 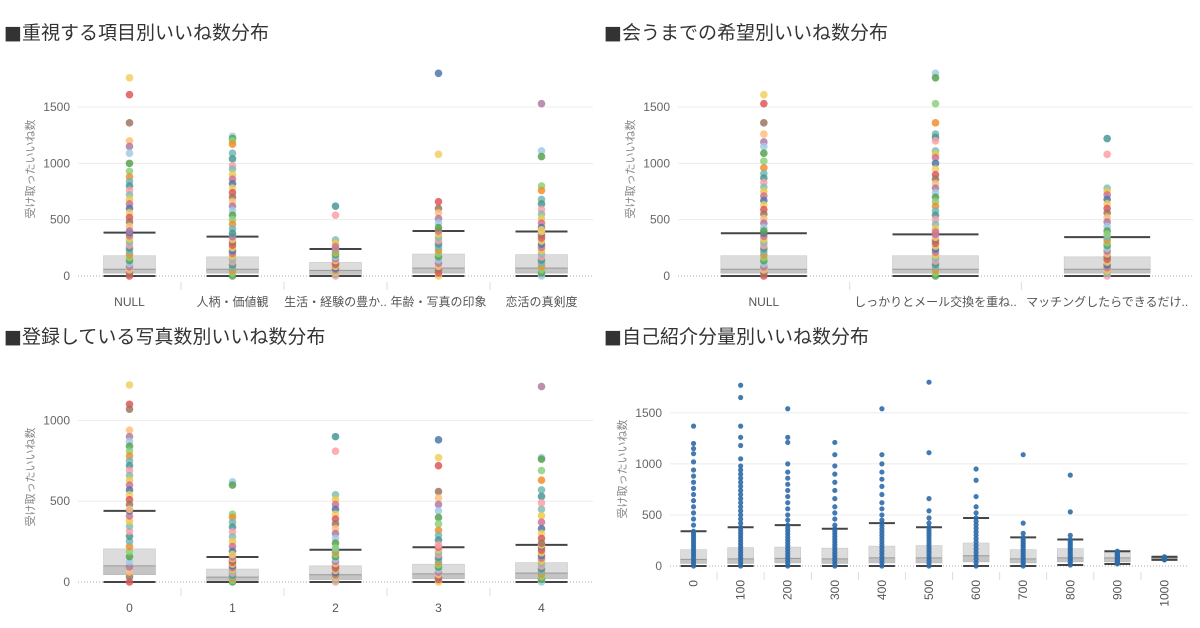 What do you see at coordinates (648, 413) in the screenshot?
I see `y-tick-label: 1500` at bounding box center [648, 413].